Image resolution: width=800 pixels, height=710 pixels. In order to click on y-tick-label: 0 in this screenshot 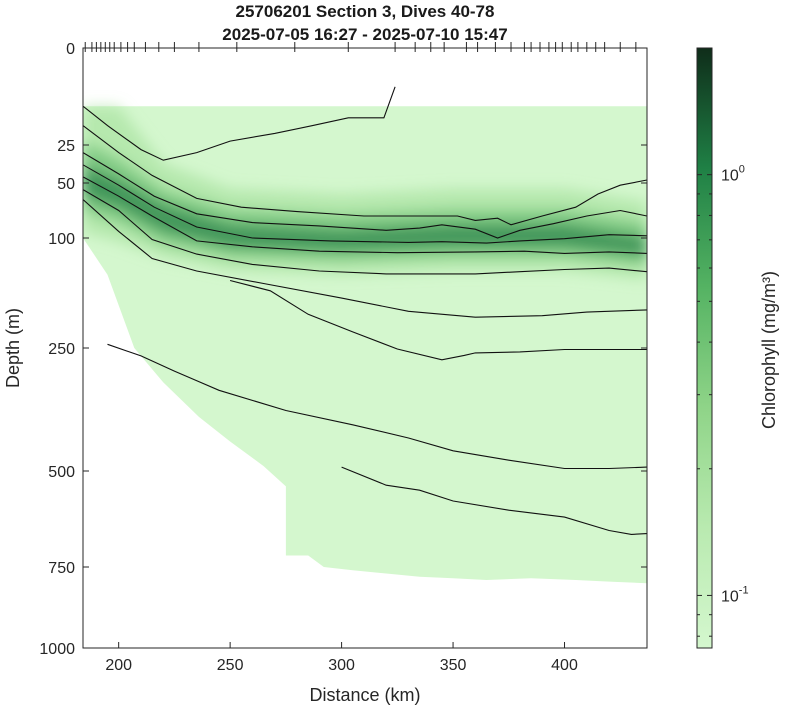, I will do `click(70, 49)`.